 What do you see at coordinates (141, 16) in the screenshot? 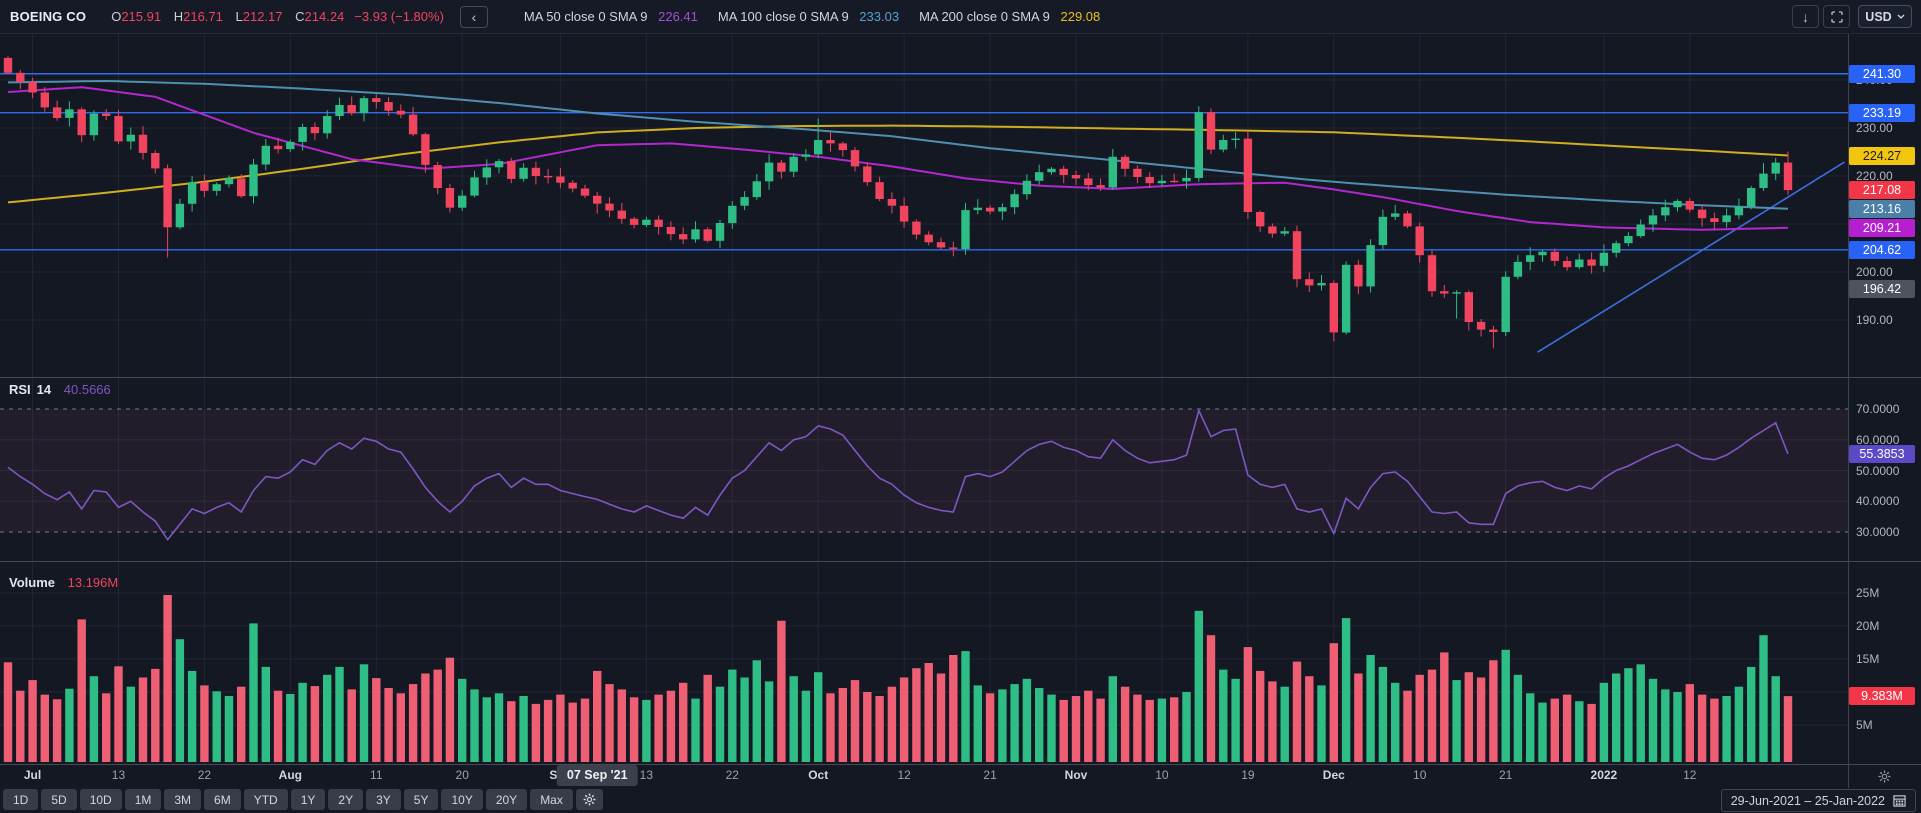
I see `open-value: 215.91` at bounding box center [141, 16].